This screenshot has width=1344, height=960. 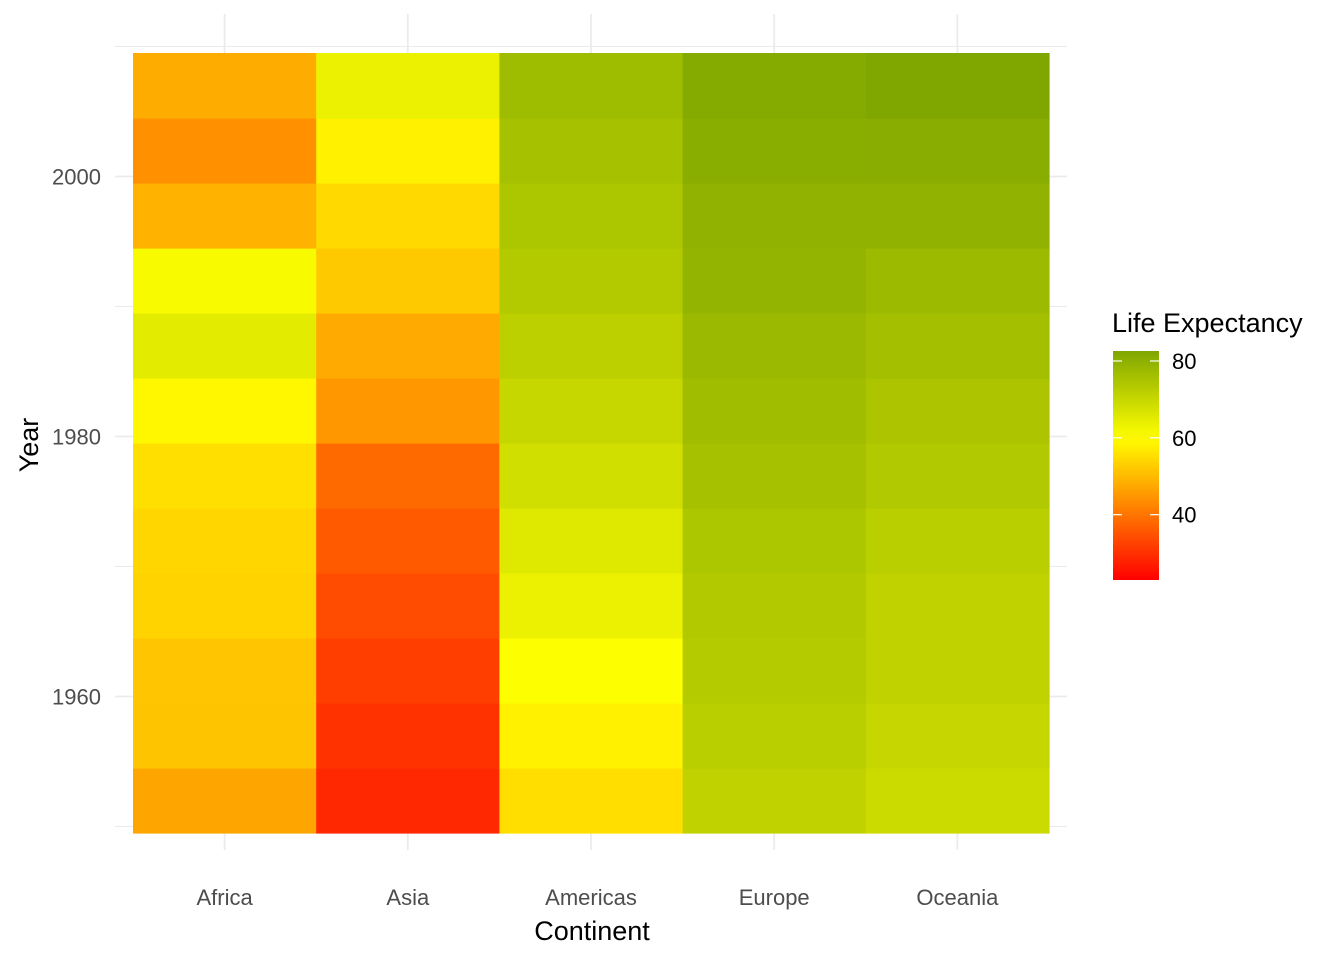 I want to click on y-tick-label: 1960, so click(x=76, y=697).